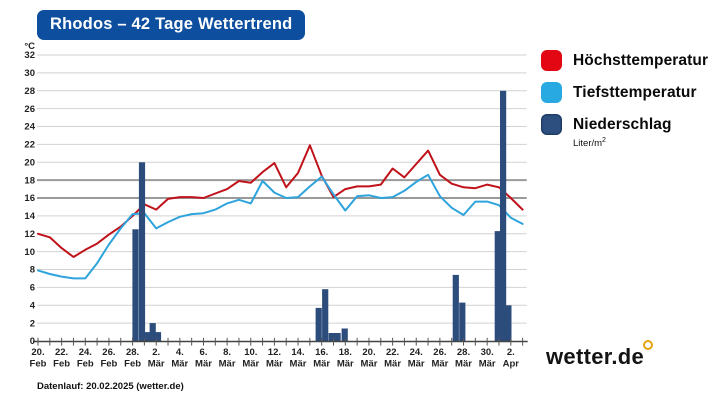 The image size is (717, 403). What do you see at coordinates (33, 305) in the screenshot?
I see `svg-text: 4` at bounding box center [33, 305].